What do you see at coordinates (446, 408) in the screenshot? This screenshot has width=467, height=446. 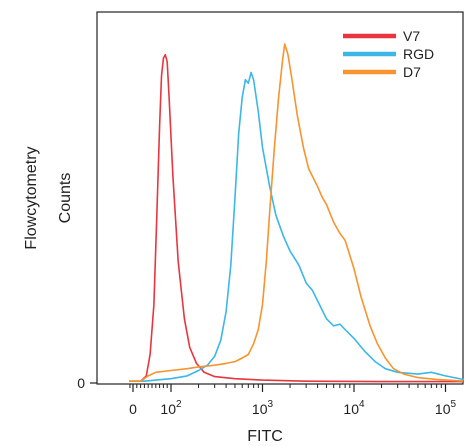 I see `x-tick-label-4: 10⁵` at bounding box center [446, 408].